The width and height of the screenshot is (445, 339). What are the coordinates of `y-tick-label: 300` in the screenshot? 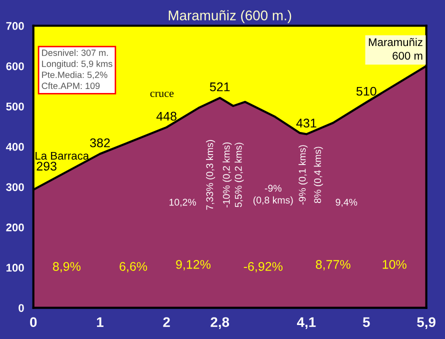 It's located at (15, 187).